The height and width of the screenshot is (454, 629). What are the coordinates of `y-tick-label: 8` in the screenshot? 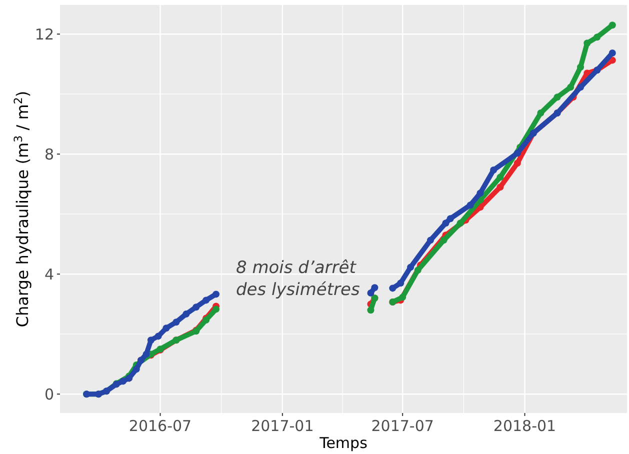 It's located at (49, 154).